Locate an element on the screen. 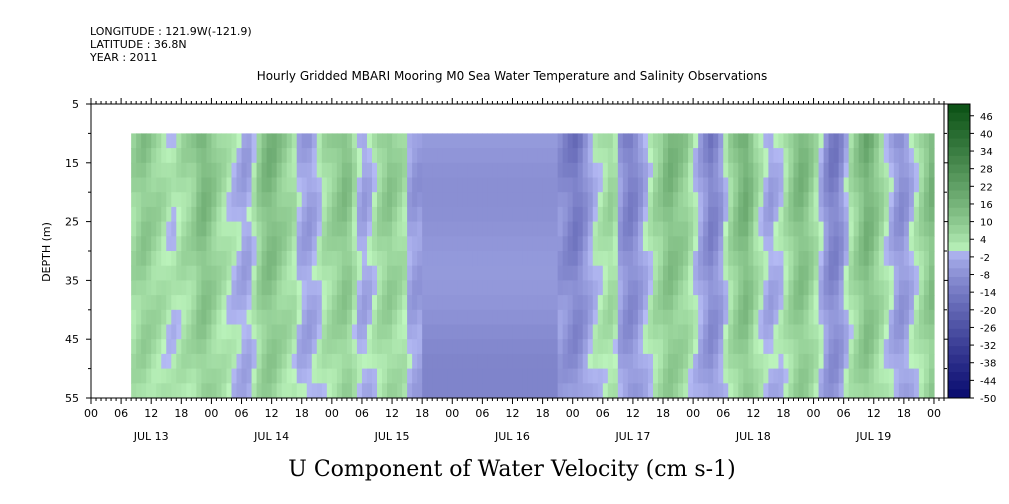  x-hour-label: 18 is located at coordinates (181, 413).